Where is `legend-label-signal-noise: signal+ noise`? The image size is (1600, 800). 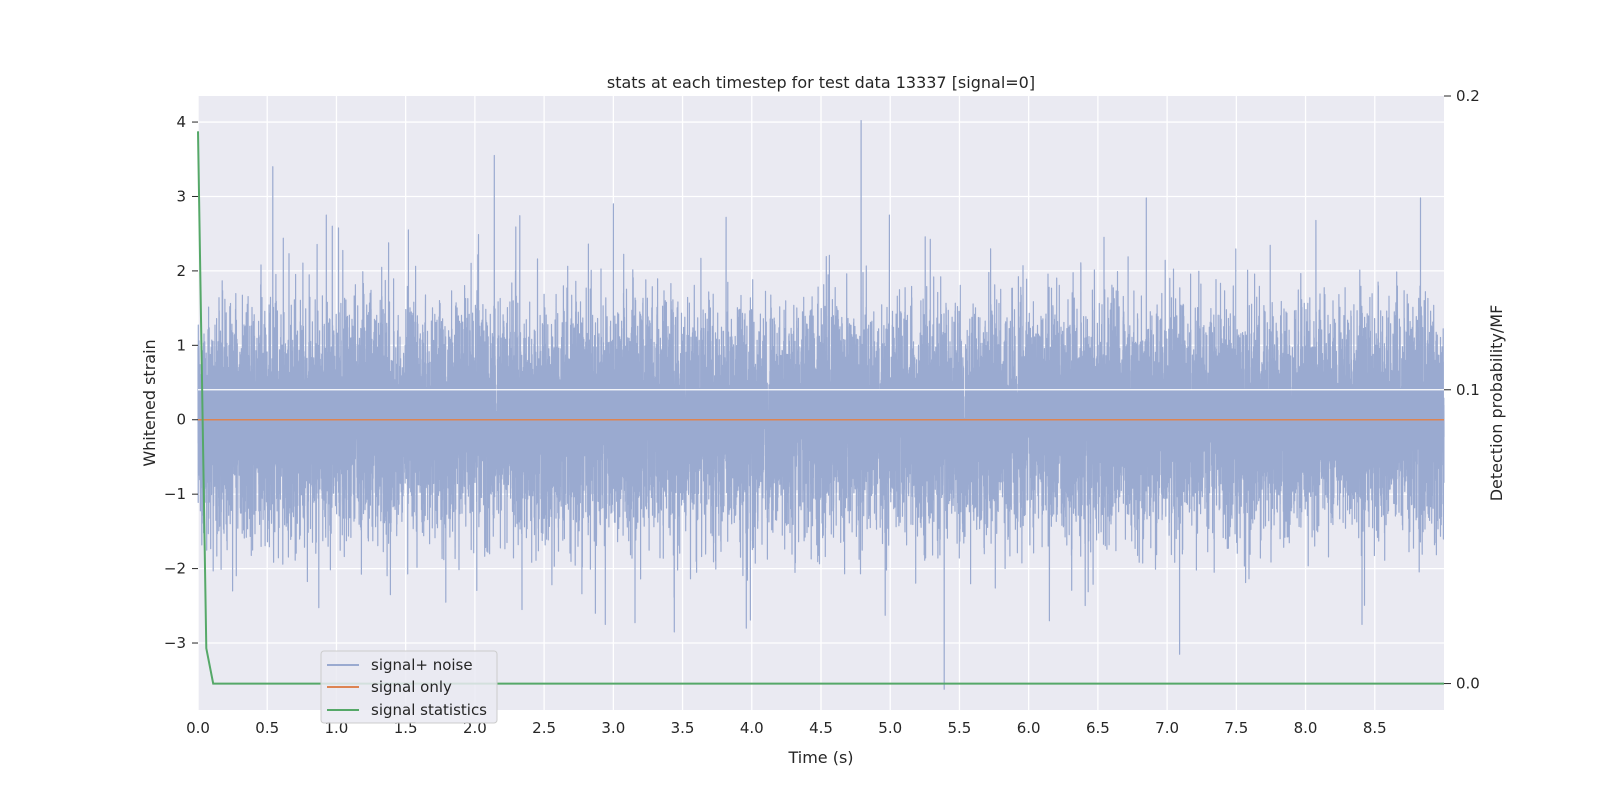 legend-label-signal-noise: signal+ noise is located at coordinates (422, 665).